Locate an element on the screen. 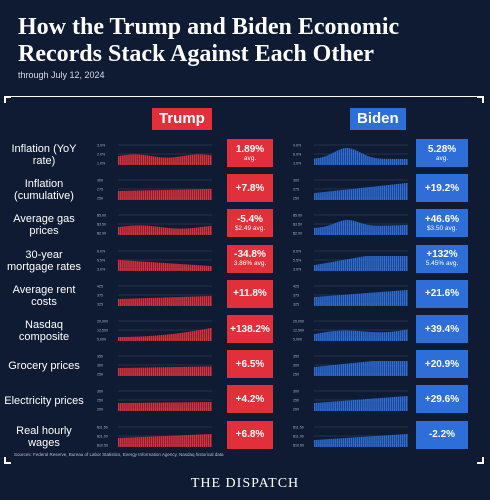 The image size is (490, 500). biden-value-box: +132% 5.45% avg. is located at coordinates (442, 258).